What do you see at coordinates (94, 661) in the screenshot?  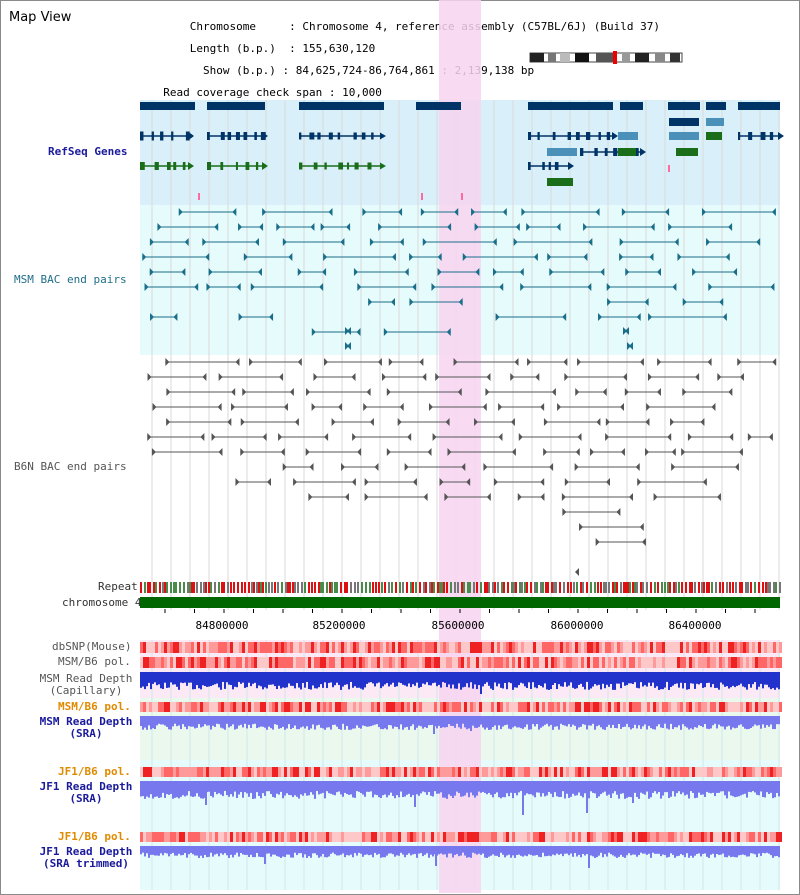 I see `track-label-msm-b6-pol: MSM/B6 pol.` at bounding box center [94, 661].